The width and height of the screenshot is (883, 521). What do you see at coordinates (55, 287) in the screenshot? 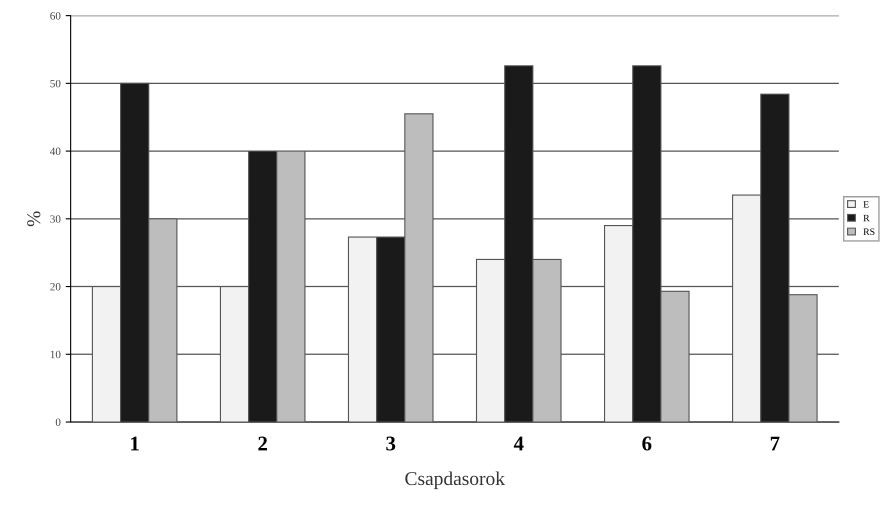
I see `y-tick-label: 20` at bounding box center [55, 287].